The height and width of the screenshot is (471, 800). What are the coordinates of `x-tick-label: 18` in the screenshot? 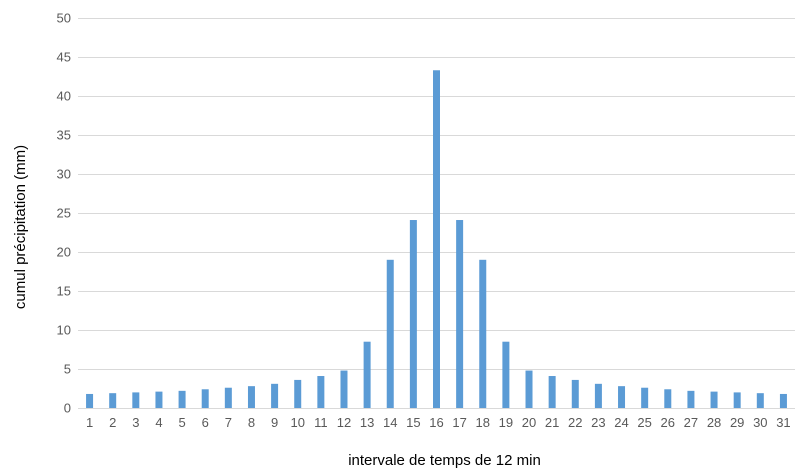 It's located at (483, 422).